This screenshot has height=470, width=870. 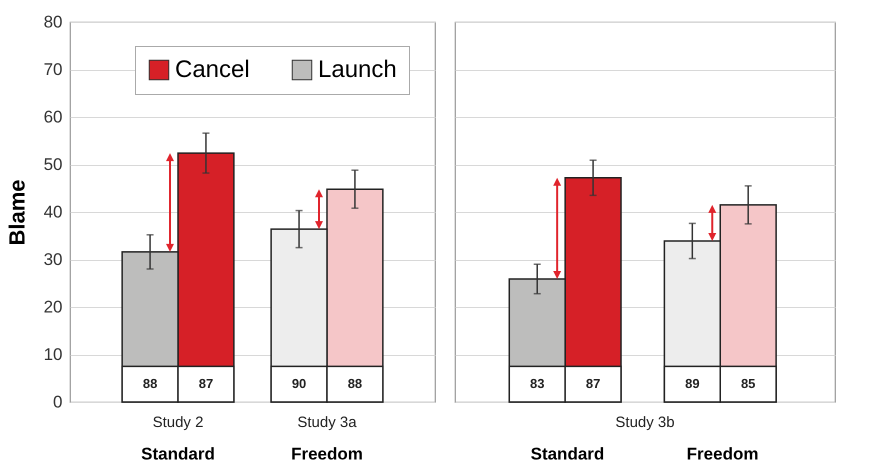 What do you see at coordinates (212, 69) in the screenshot?
I see `legend-label: Cancel` at bounding box center [212, 69].